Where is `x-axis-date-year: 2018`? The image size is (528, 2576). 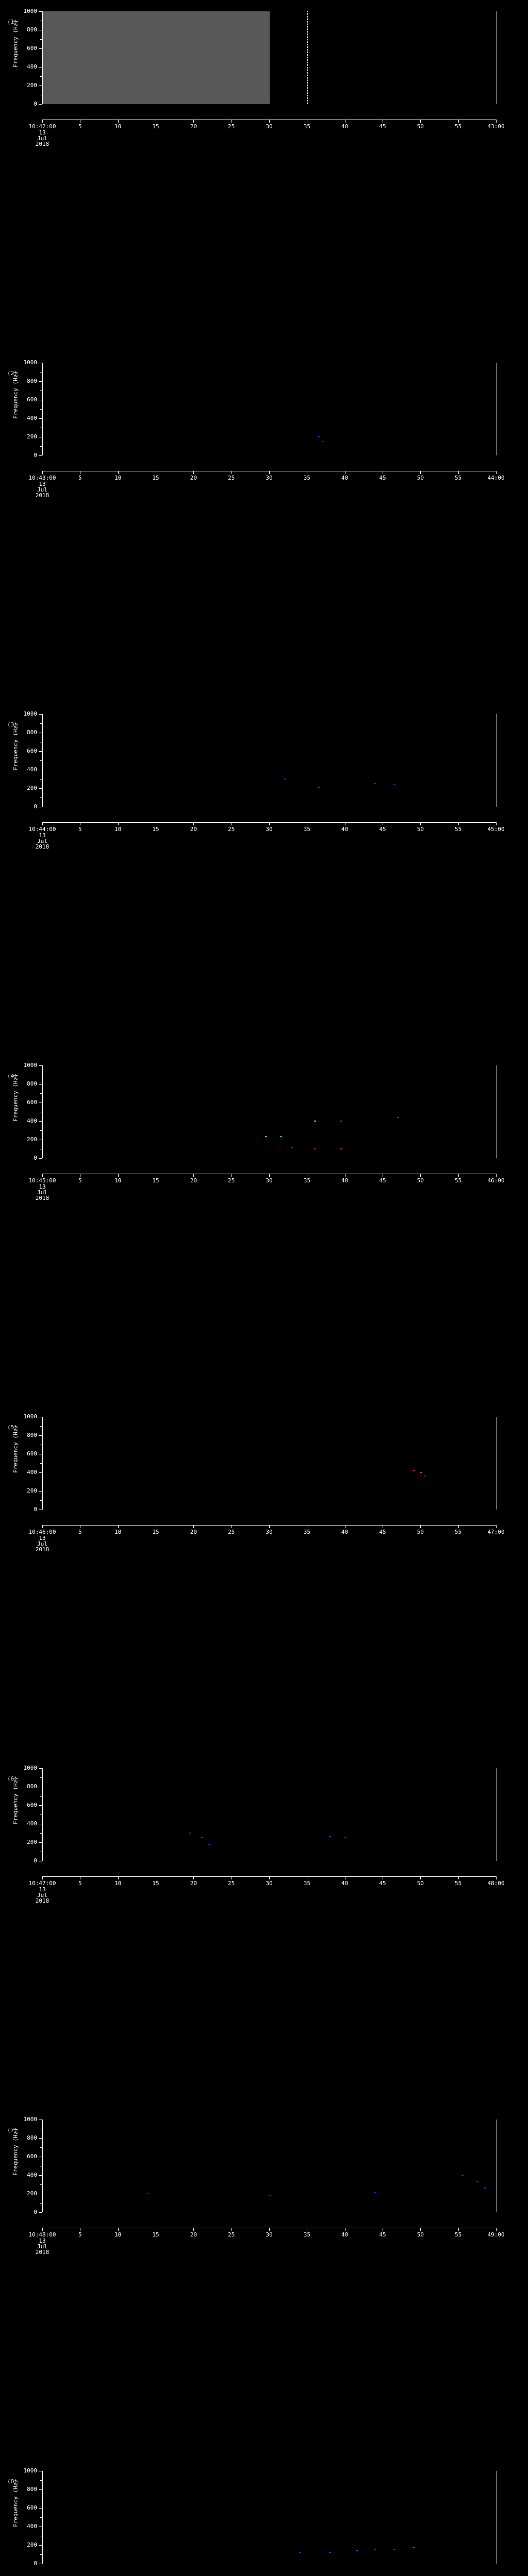 x-axis-date-year: 2018 is located at coordinates (42, 144).